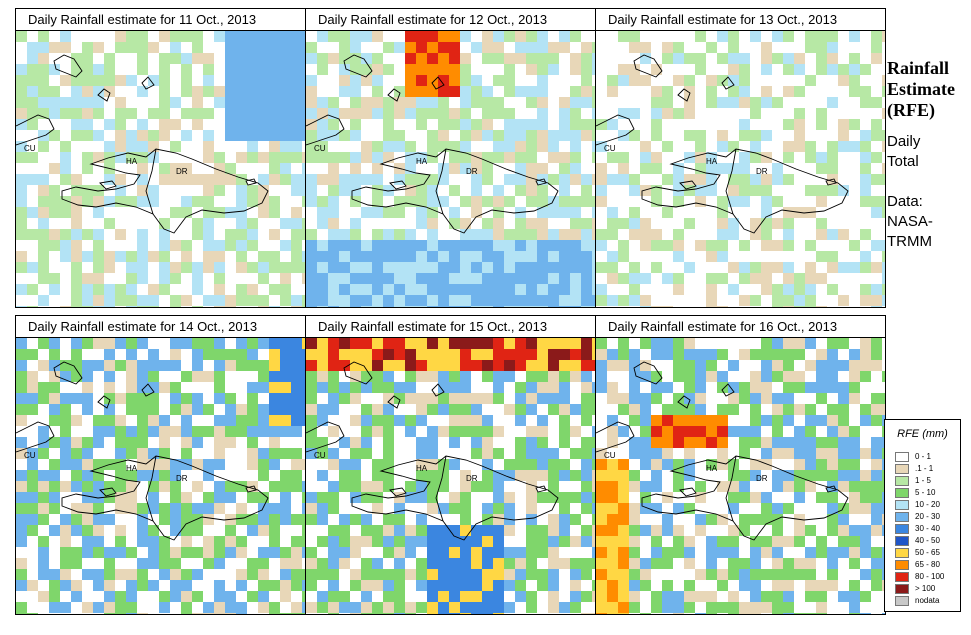 This screenshot has width=971, height=635. What do you see at coordinates (441, 488) in the screenshot?
I see `haiti-dr-border` at bounding box center [441, 488].